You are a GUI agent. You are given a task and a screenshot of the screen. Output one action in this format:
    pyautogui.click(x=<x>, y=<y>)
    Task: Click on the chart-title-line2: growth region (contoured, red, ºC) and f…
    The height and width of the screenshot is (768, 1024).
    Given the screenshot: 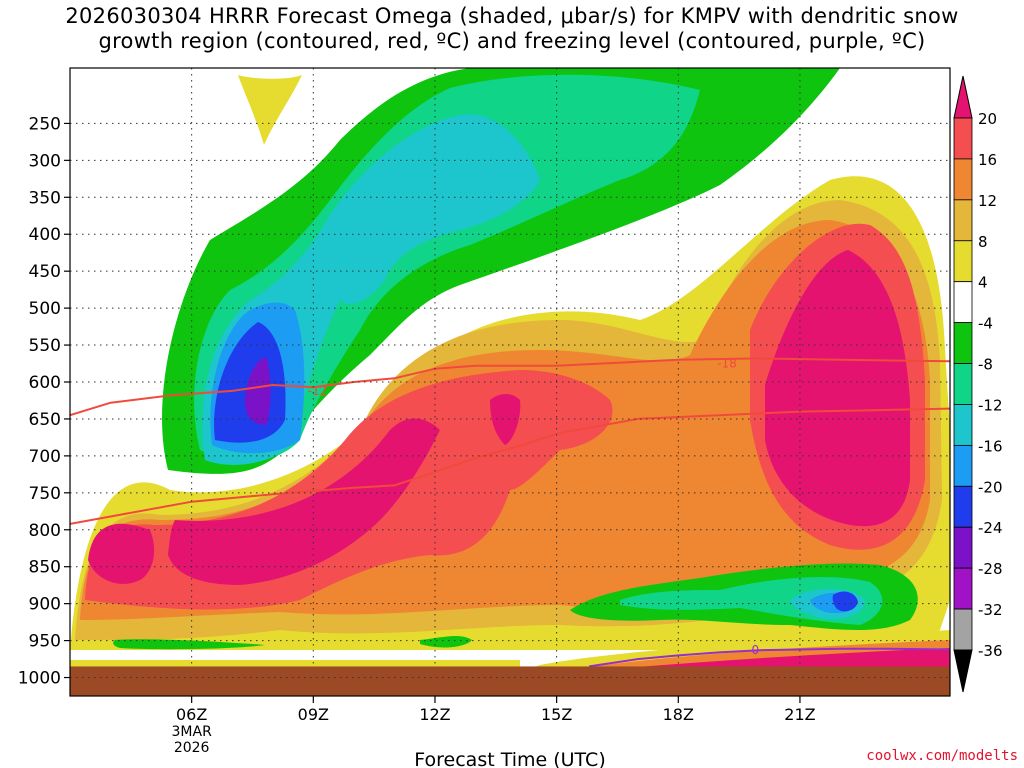 What is the action you would take?
    pyautogui.click(x=512, y=41)
    